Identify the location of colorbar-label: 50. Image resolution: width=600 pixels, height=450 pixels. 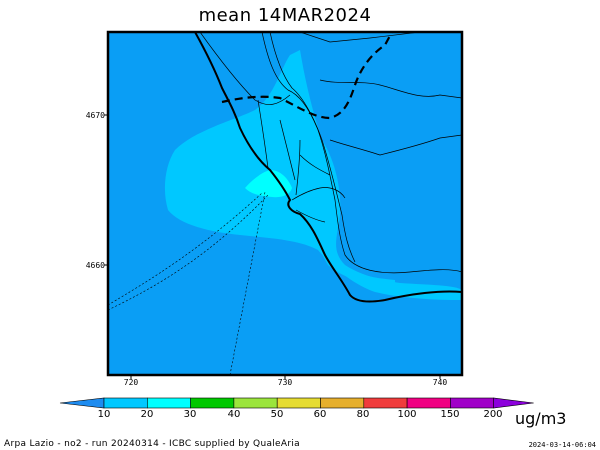
(277, 414).